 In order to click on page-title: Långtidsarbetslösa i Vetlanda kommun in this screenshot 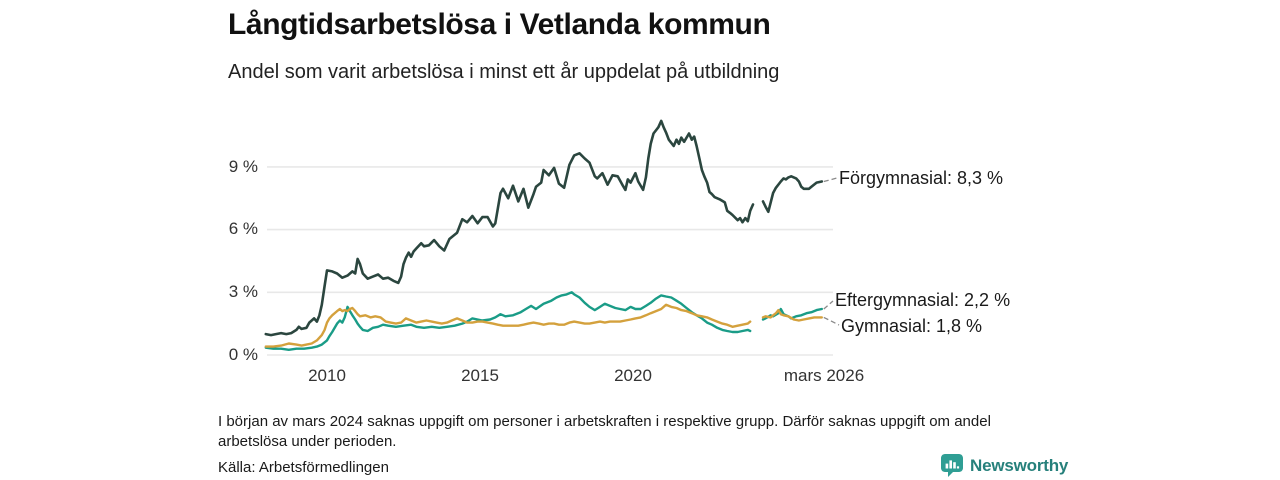, I will do `click(499, 24)`.